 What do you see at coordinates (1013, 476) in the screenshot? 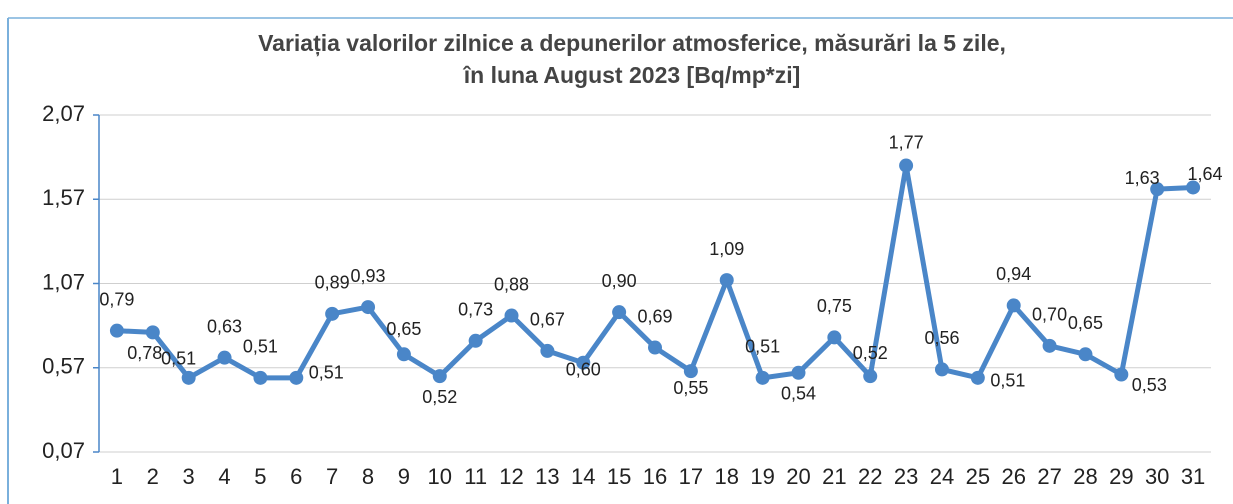
I see `x-tick-label: 26` at bounding box center [1013, 476].